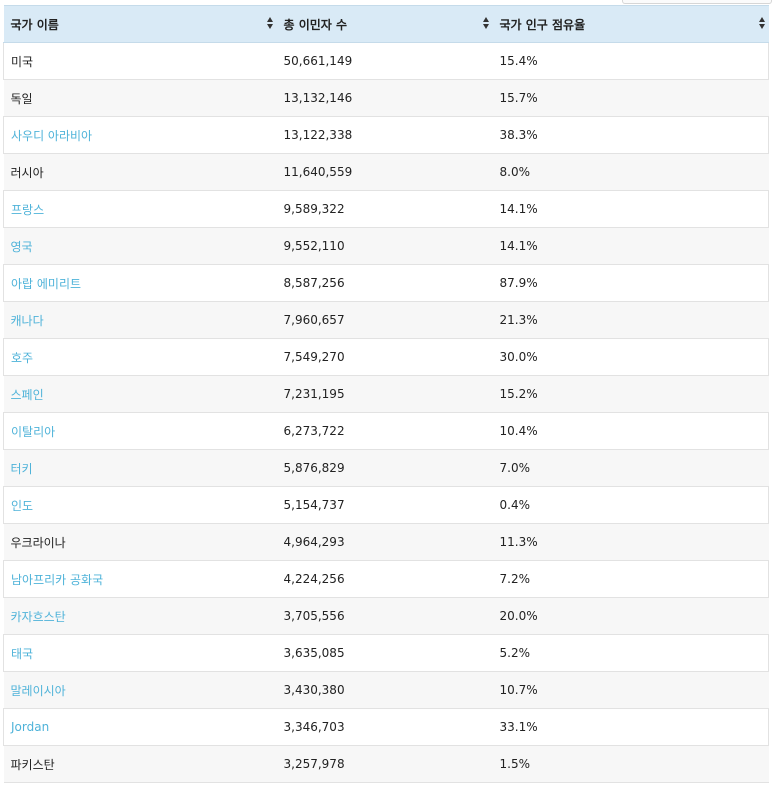 This screenshot has height=787, width=774. Describe the element at coordinates (630, 764) in the screenshot. I see `population-share-cell: 1.5%` at that location.